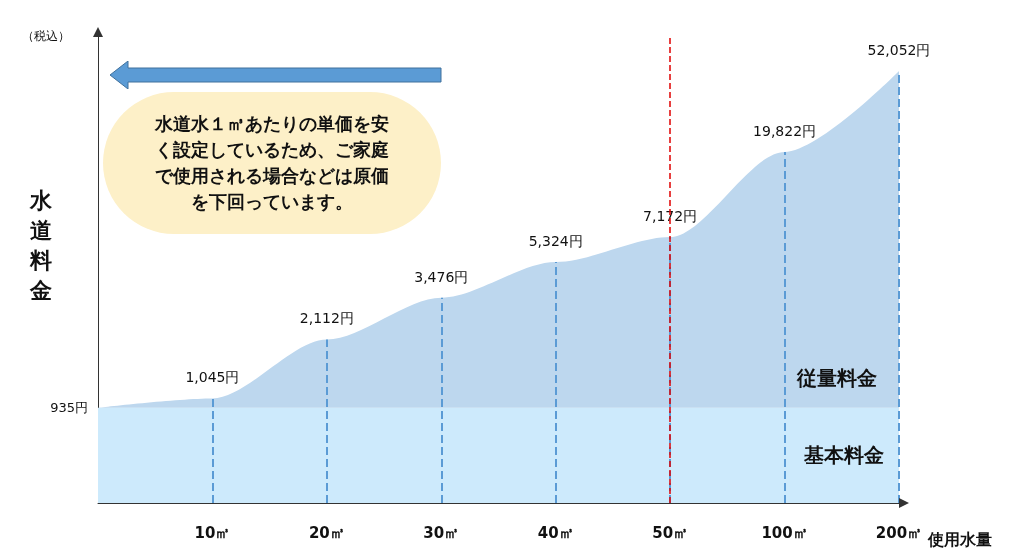  What do you see at coordinates (899, 532) in the screenshot?
I see `x-tick-label: 200㎥` at bounding box center [899, 532].